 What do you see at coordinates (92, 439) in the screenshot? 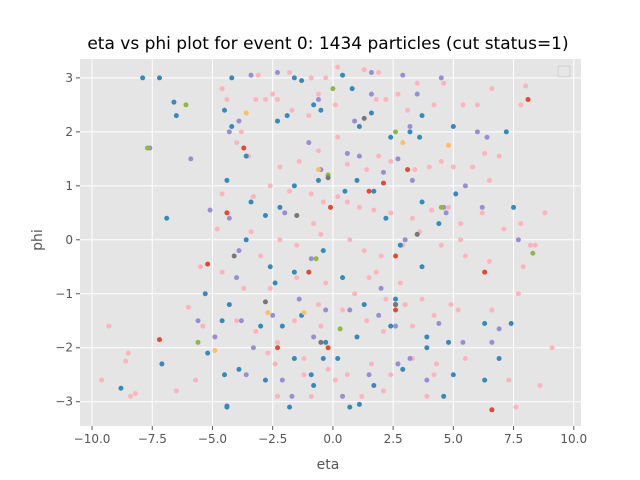
I see `x-tick-label: −10.0` at bounding box center [92, 439].